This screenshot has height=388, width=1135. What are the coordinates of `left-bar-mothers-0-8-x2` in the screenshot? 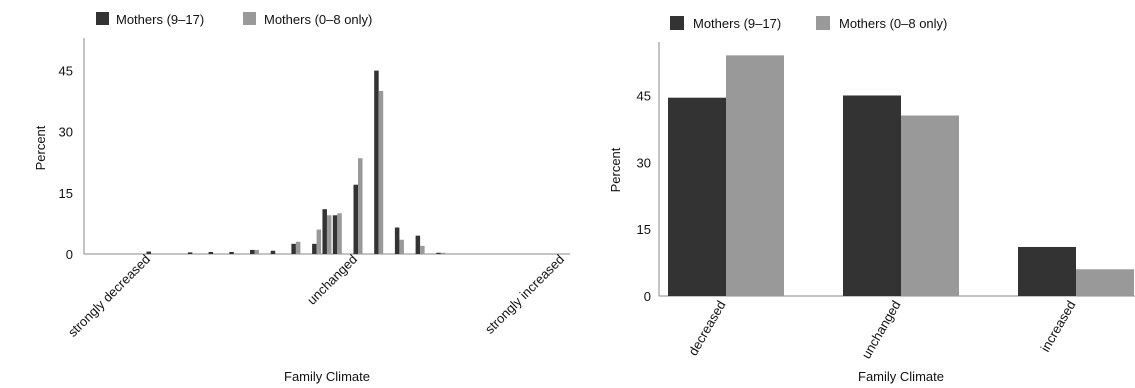 It's located at (401, 246).